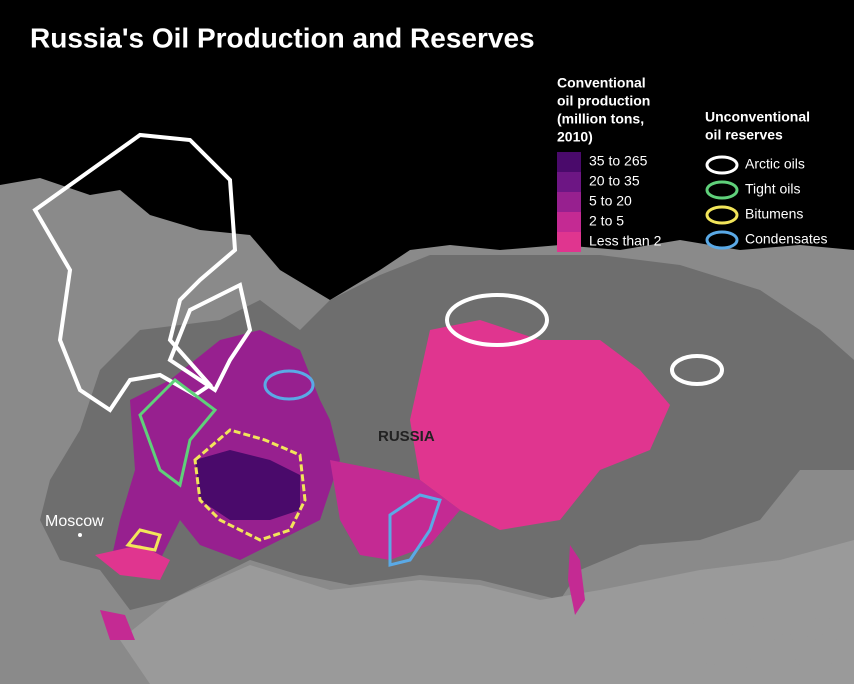 The width and height of the screenshot is (854, 684). Describe the element at coordinates (618, 161) in the screenshot. I see `legend-label: 35 to 265` at that location.